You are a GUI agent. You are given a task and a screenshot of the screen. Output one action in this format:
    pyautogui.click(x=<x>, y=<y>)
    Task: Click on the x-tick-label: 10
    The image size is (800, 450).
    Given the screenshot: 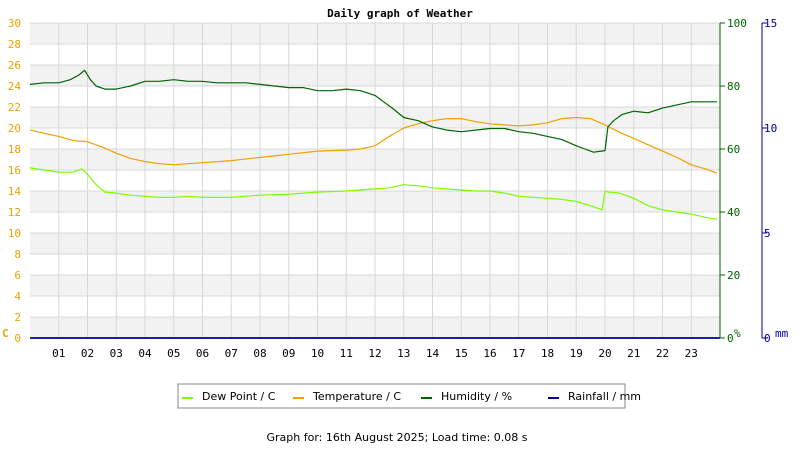 What is the action you would take?
    pyautogui.click(x=317, y=353)
    